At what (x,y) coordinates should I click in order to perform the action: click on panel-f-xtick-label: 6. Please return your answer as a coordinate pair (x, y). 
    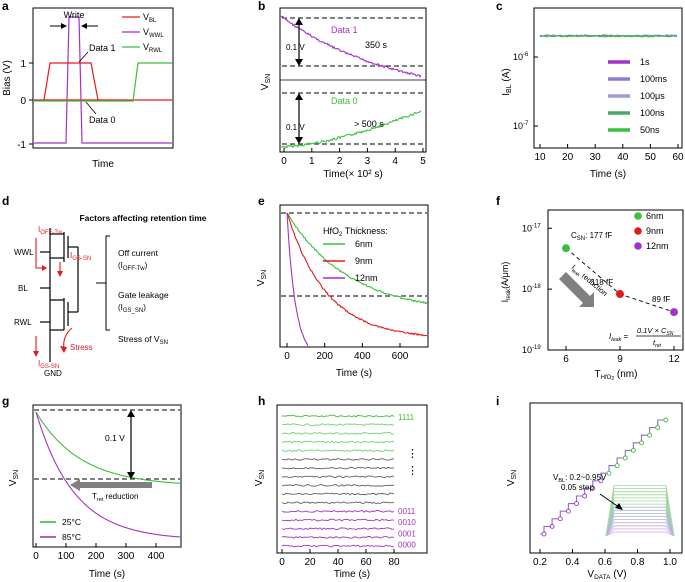
    Looking at the image, I should click on (566, 359).